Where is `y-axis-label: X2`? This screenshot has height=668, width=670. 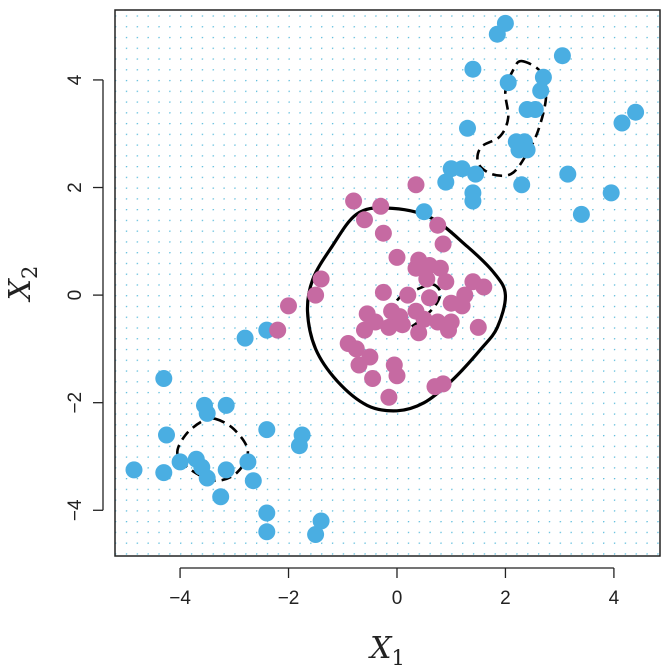 y-axis-label: X2 is located at coordinates (22, 284).